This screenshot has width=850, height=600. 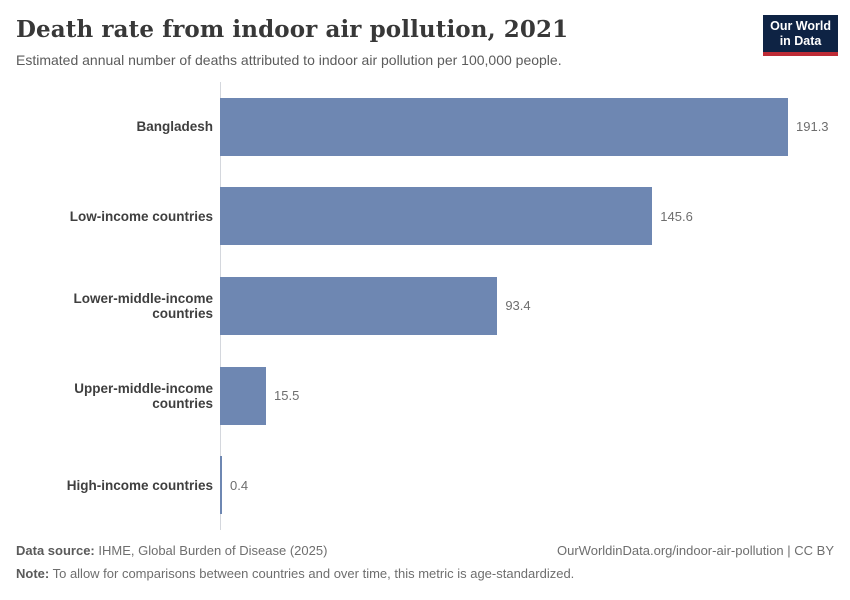 I want to click on bar-label: High-income countries, so click(x=139, y=485).